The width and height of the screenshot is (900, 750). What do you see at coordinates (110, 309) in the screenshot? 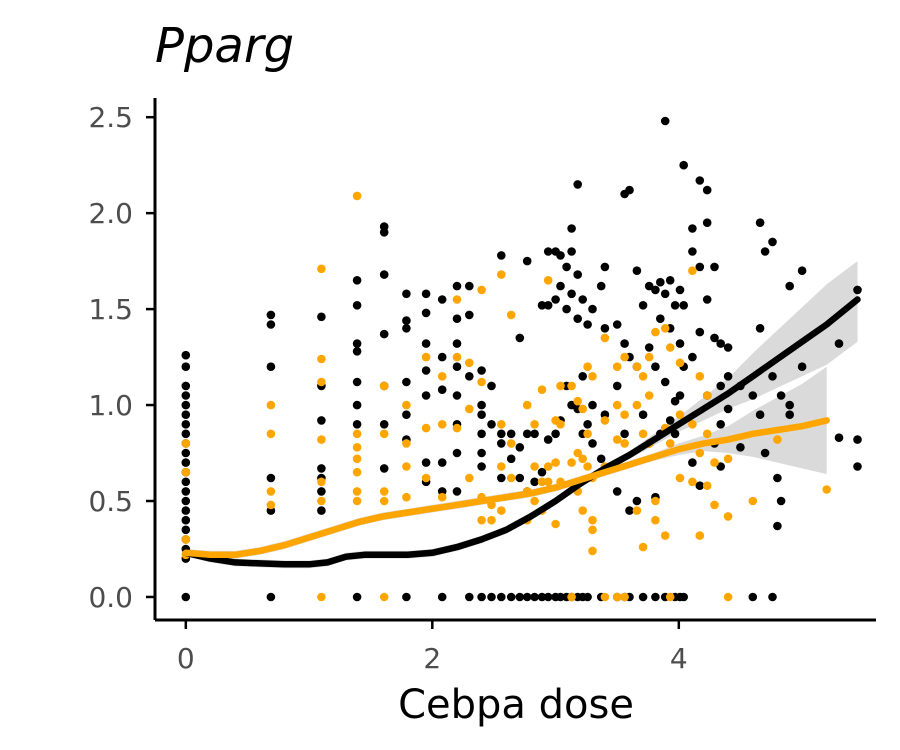
I see `y-tick-label-3: 1.5` at bounding box center [110, 309].